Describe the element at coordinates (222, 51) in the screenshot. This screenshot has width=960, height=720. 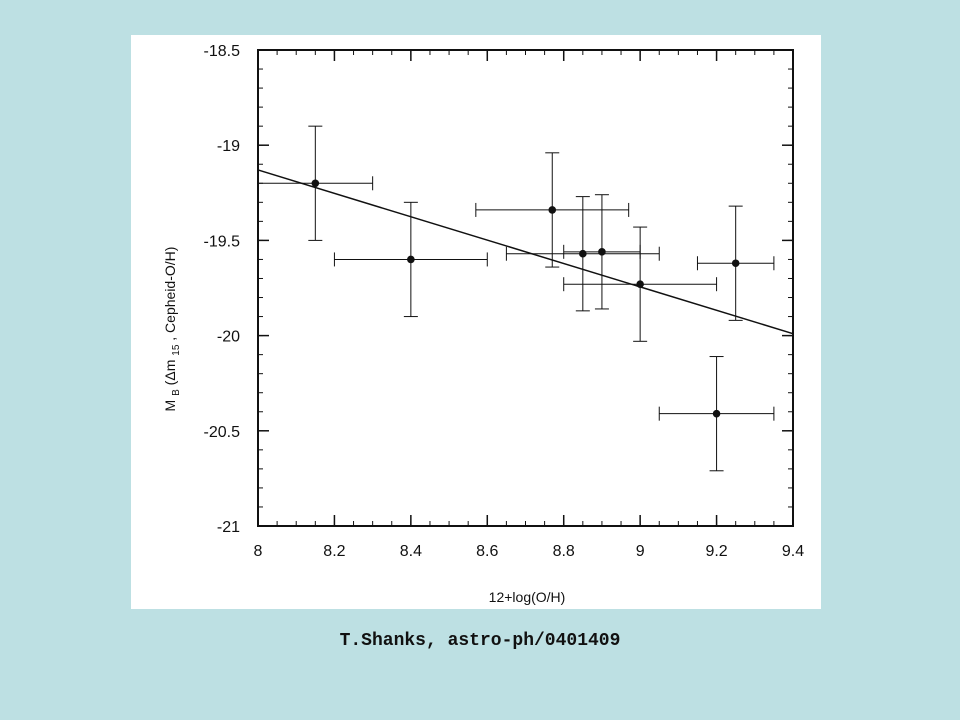
I see `y-tick-label: -18.5` at that location.